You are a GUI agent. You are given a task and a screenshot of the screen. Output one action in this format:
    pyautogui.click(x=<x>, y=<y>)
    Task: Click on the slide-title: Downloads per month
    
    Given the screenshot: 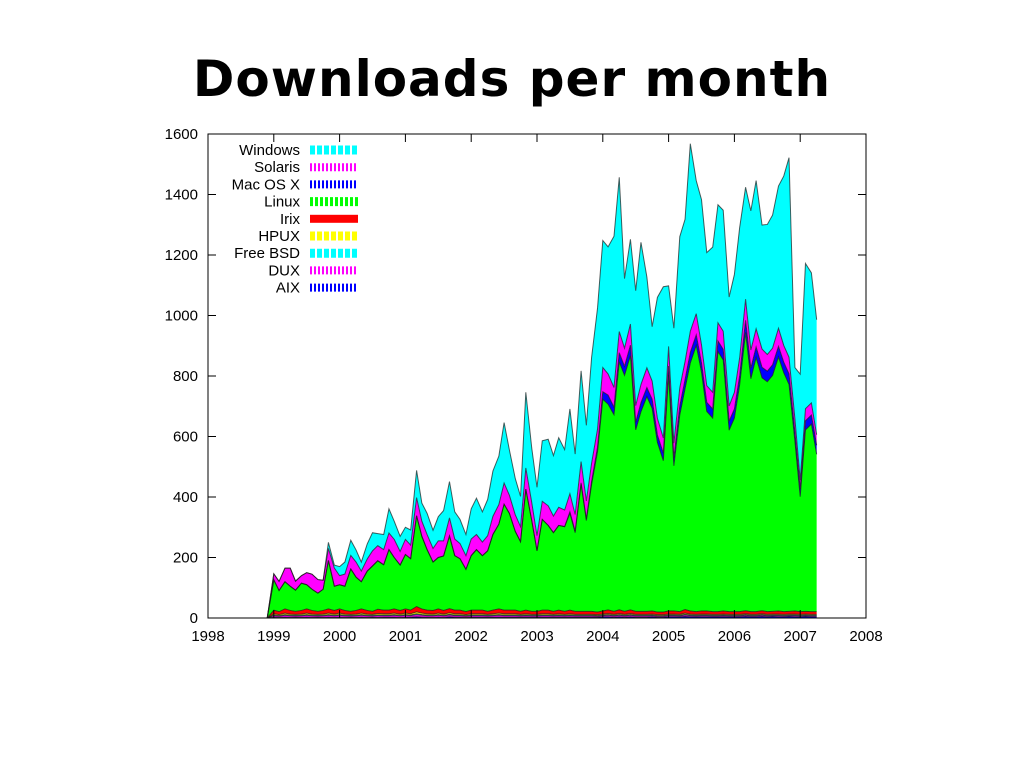 What is the action you would take?
    pyautogui.click(x=512, y=79)
    